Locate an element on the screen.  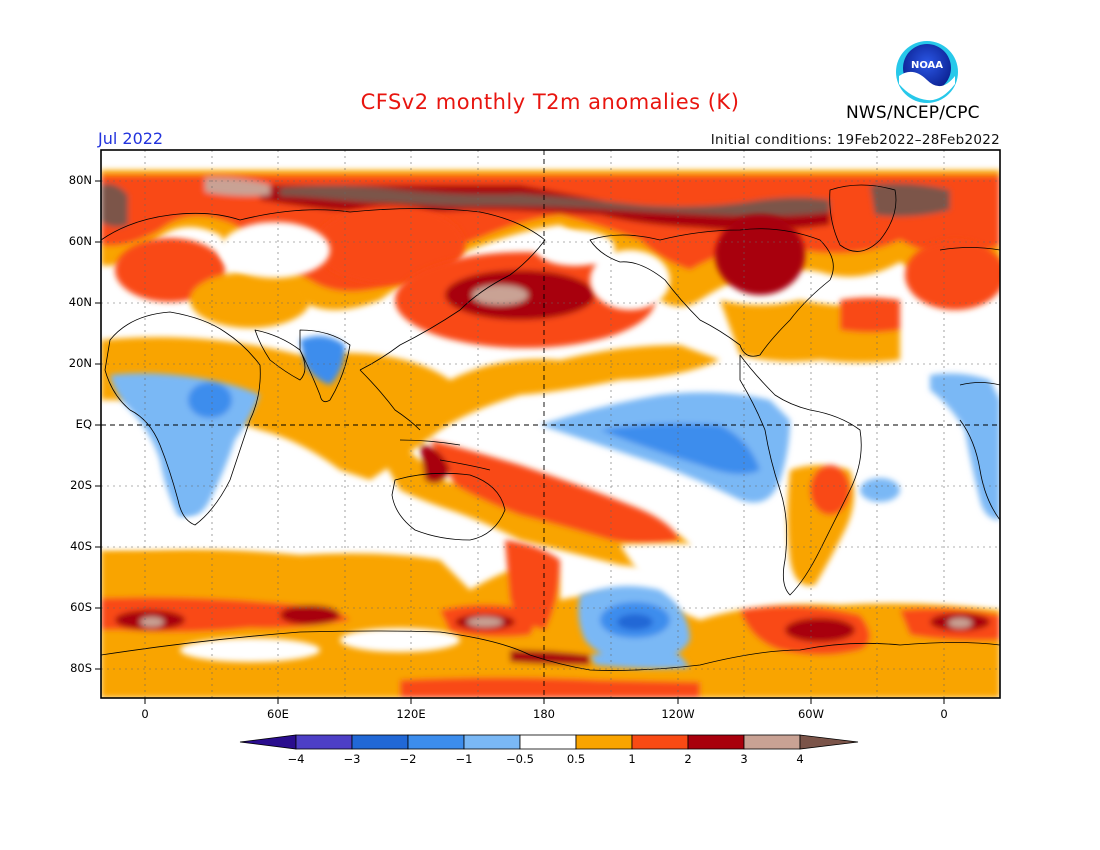
colorbar-label: 2 is located at coordinates (688, 759).